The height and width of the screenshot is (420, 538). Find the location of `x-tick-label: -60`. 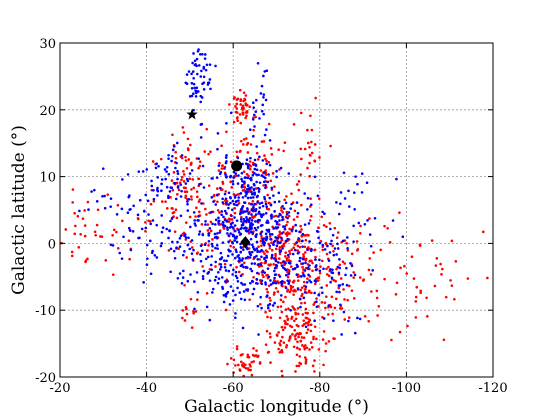

x-tick-label: -60 is located at coordinates (233, 388).